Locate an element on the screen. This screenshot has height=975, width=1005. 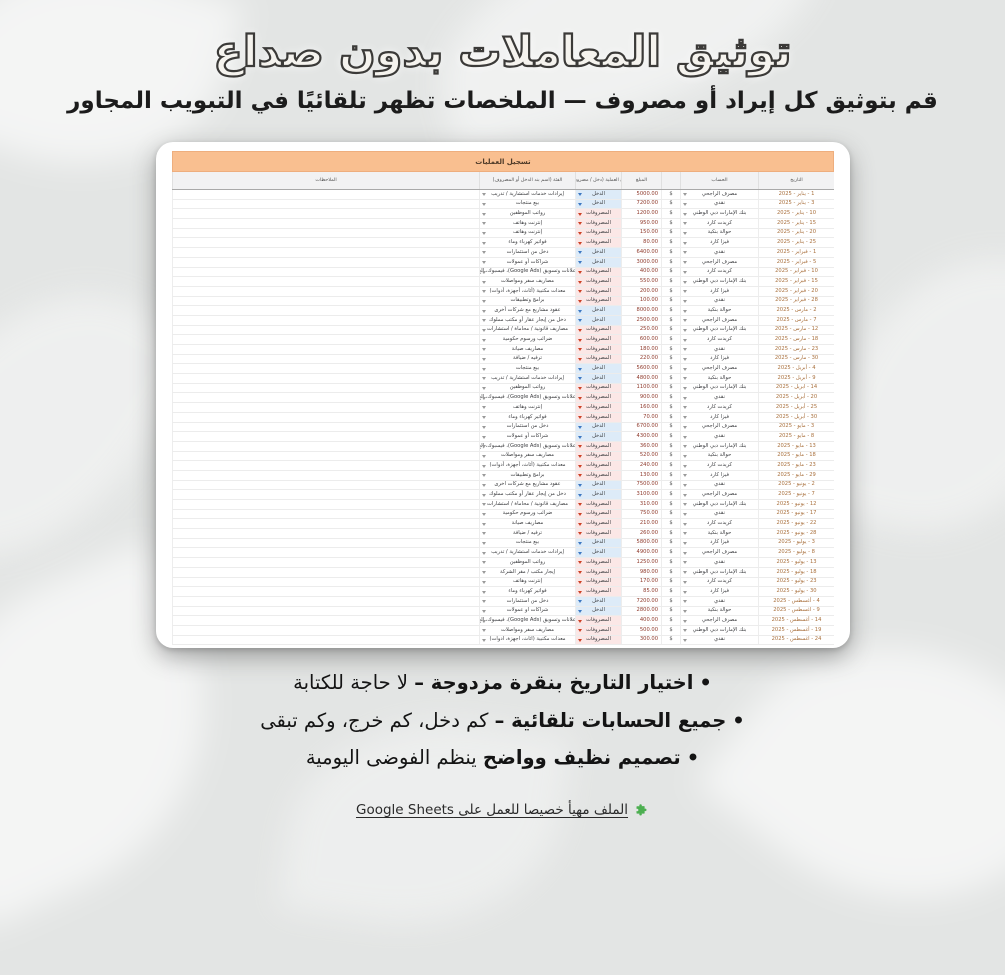
date-cell: 25 - يناير - 2025 is located at coordinates (796, 243).